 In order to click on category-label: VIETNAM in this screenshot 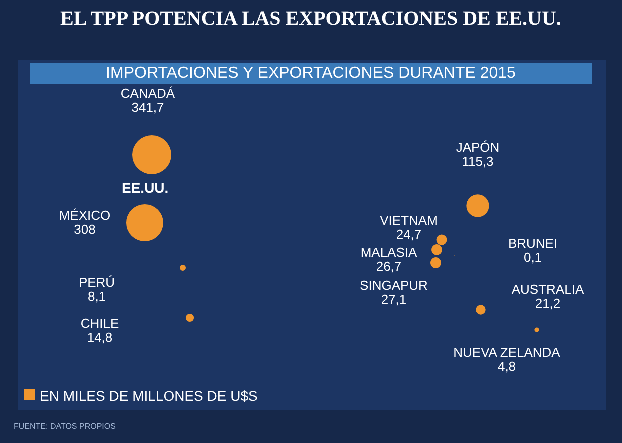, I will do `click(409, 220)`.